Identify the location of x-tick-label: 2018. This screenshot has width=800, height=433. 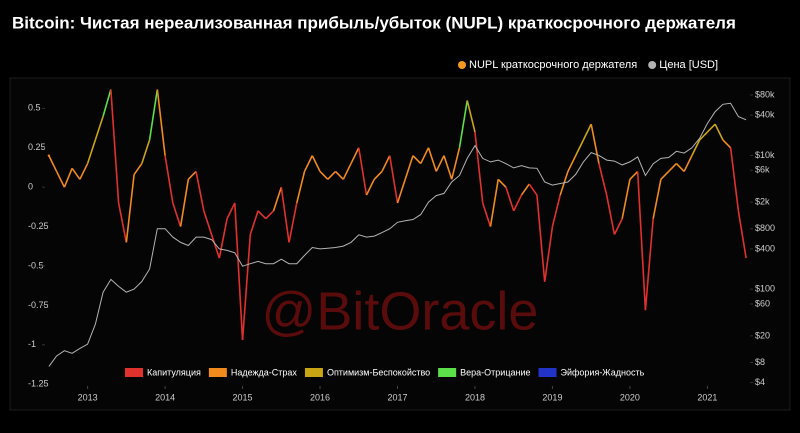
(475, 397).